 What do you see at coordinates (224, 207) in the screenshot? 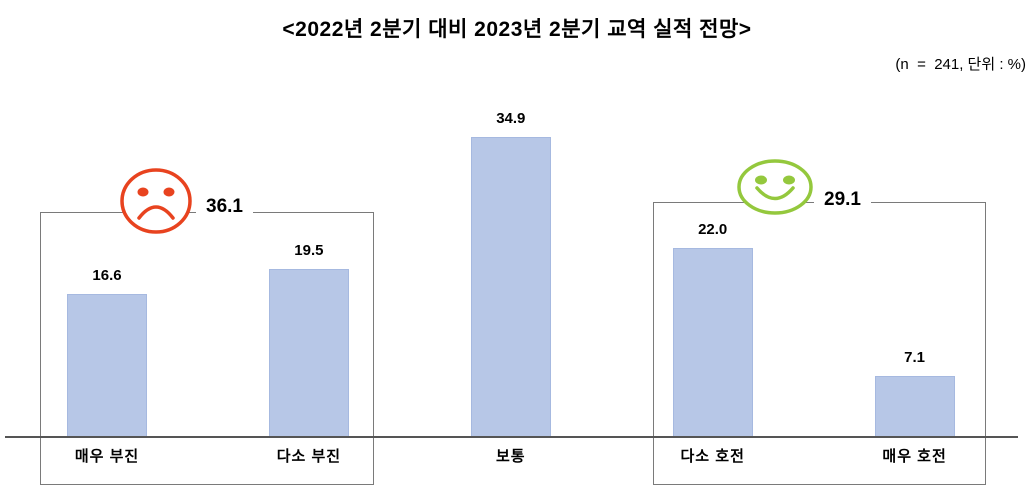
I see `negative-group-total: 36.1` at bounding box center [224, 207].